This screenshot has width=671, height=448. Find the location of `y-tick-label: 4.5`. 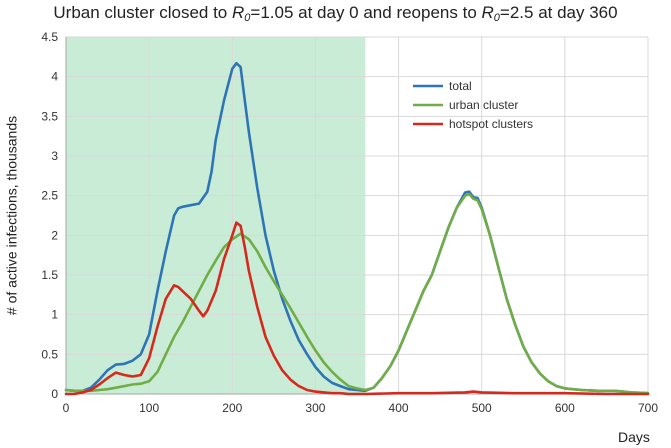

y-tick-label: 4.5 is located at coordinates (49, 37).